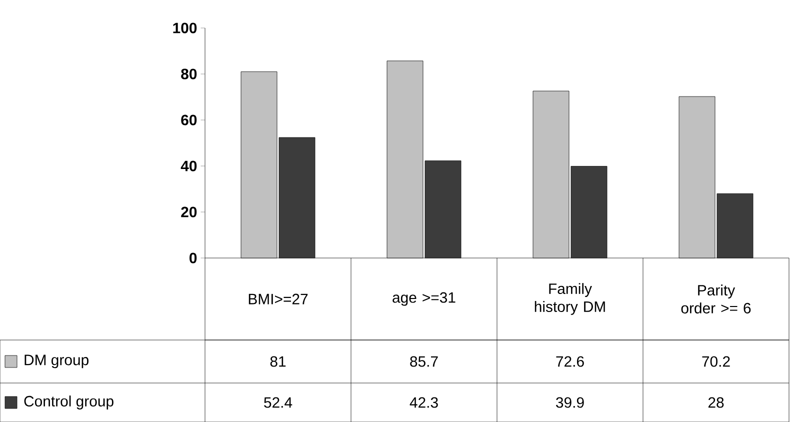 This screenshot has height=422, width=805. What do you see at coordinates (189, 74) in the screenshot?
I see `y-tick-label: 80` at bounding box center [189, 74].